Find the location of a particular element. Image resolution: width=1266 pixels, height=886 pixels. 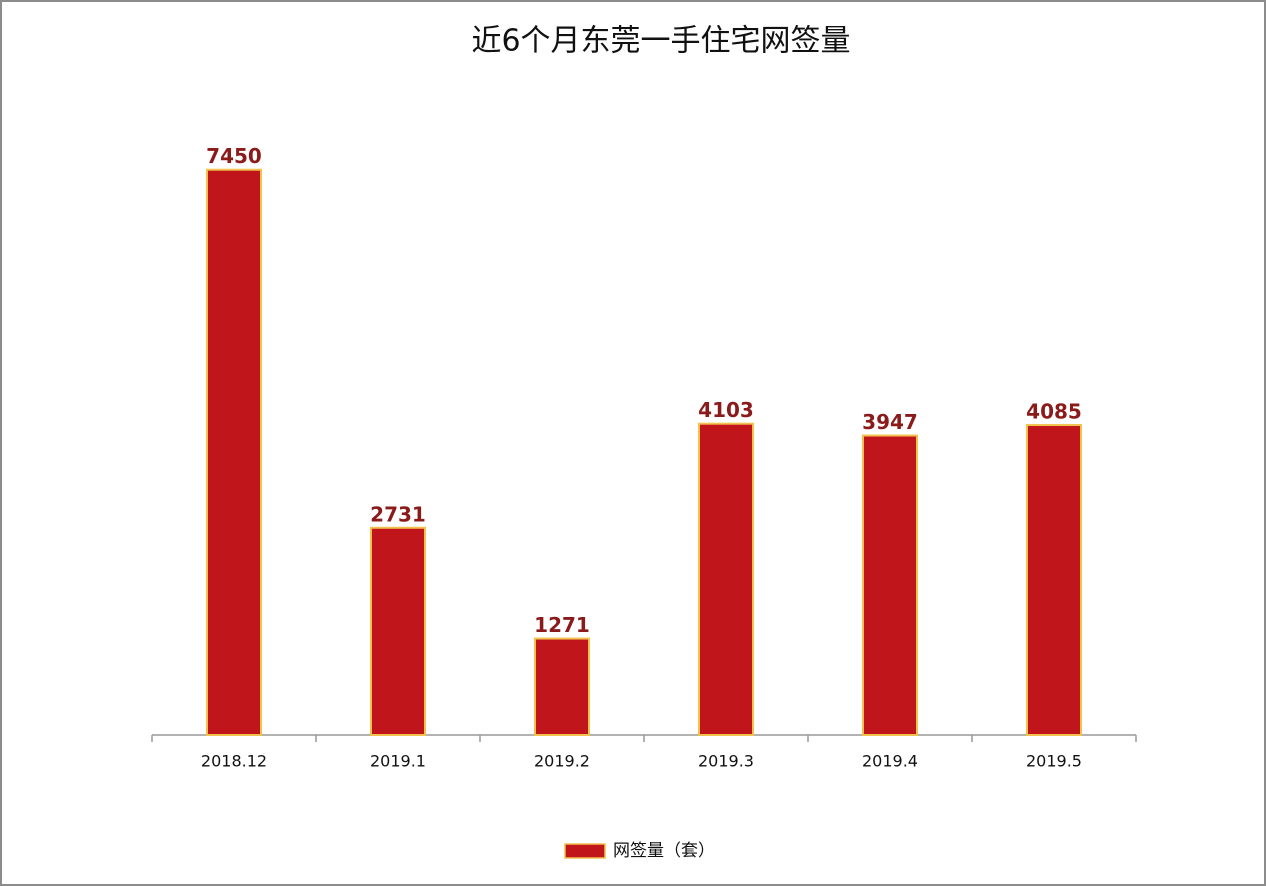

x-tick-label: 2018.12 is located at coordinates (234, 761).